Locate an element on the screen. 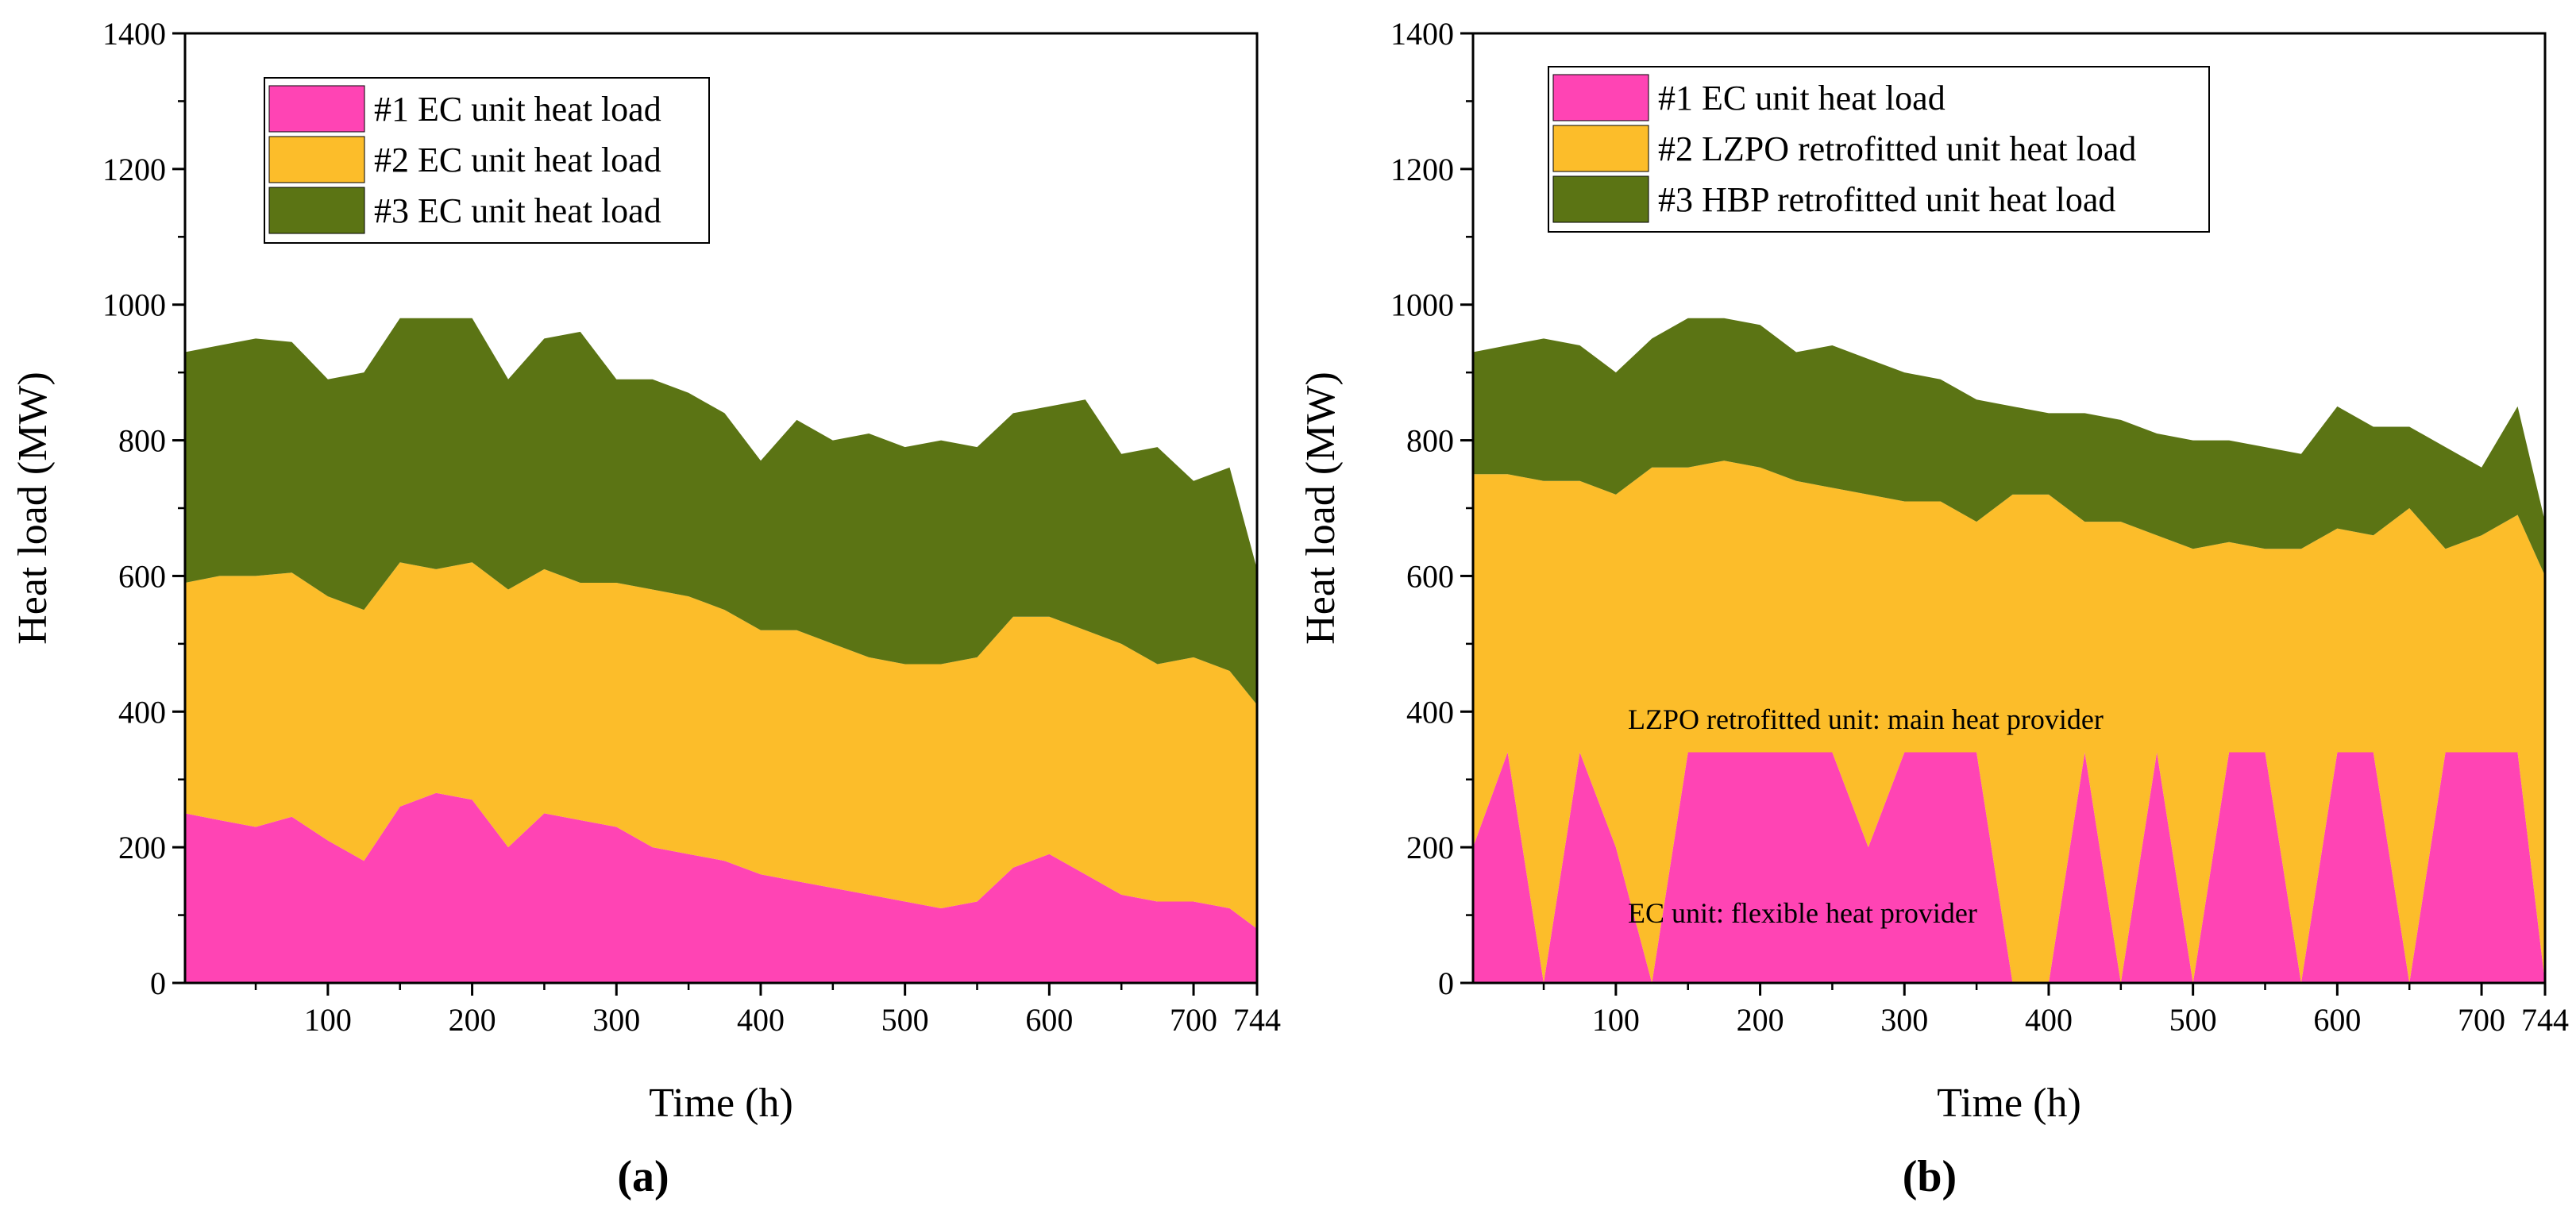 The height and width of the screenshot is (1210, 2576). legend-entry: #3 HBP retrofitted unit heat load is located at coordinates (1886, 199).